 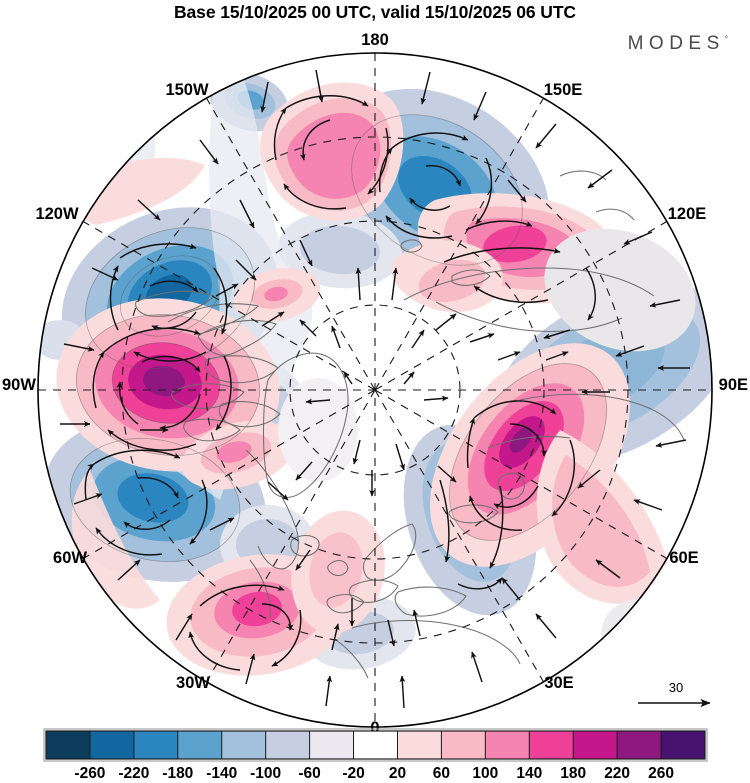 I want to click on modes-logo: MODES°, so click(x=678, y=44).